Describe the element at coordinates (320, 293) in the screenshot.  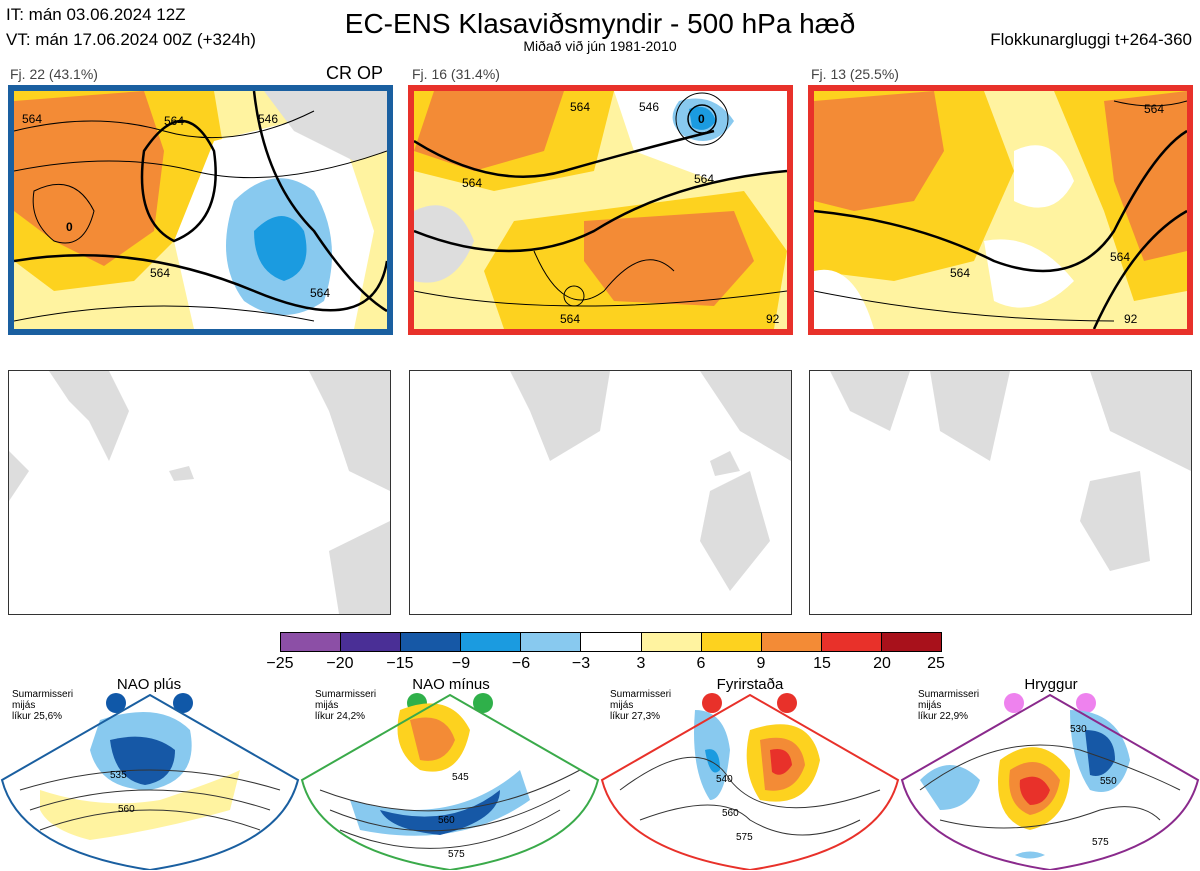
I see `cluster-1-contour-5: 564` at that location.